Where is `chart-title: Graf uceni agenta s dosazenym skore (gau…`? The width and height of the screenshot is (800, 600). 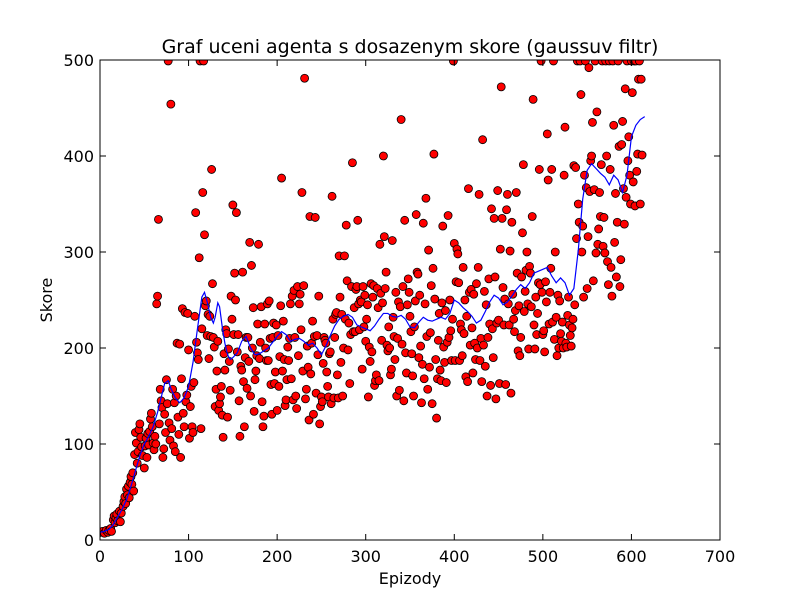
chart-title: Graf uceni agenta s dosazenym skore (gau… is located at coordinates (410, 47).